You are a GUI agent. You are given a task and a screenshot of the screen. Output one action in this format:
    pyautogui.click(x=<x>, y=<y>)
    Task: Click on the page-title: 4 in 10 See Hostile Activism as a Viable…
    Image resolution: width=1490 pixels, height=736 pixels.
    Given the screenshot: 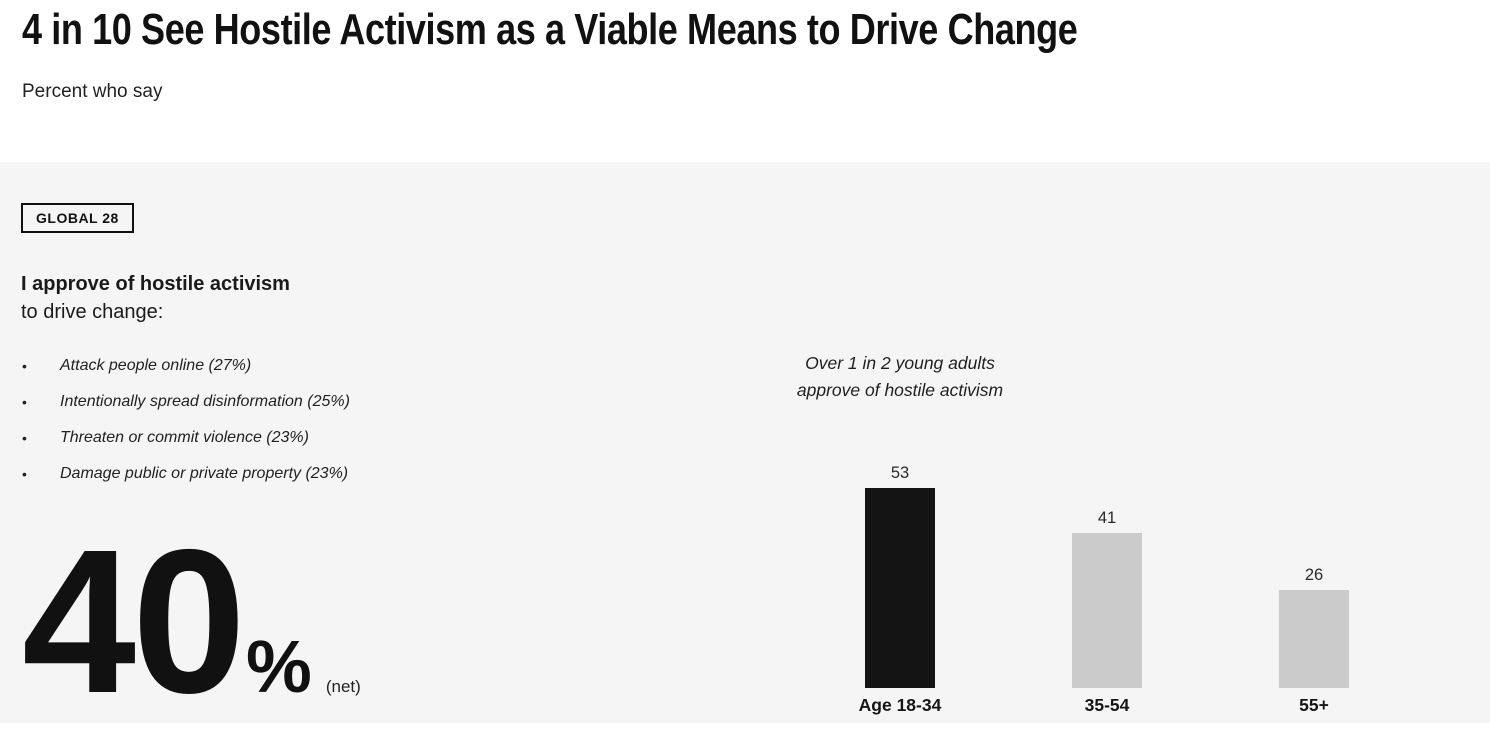 What is the action you would take?
    pyautogui.click(x=550, y=29)
    